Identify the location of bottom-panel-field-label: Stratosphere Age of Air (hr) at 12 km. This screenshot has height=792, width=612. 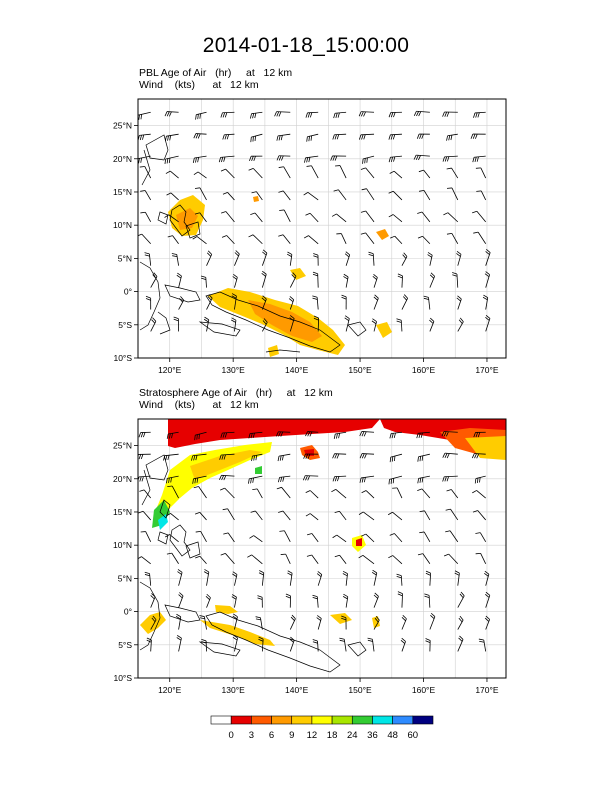
(236, 393).